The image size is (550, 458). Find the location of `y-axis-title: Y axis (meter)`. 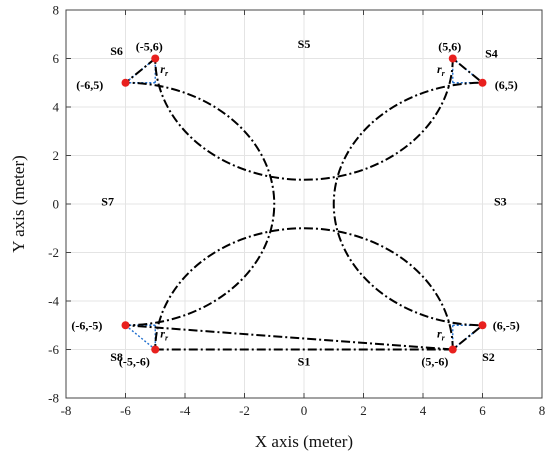

y-axis-title: Y axis (meter) is located at coordinates (18, 204).